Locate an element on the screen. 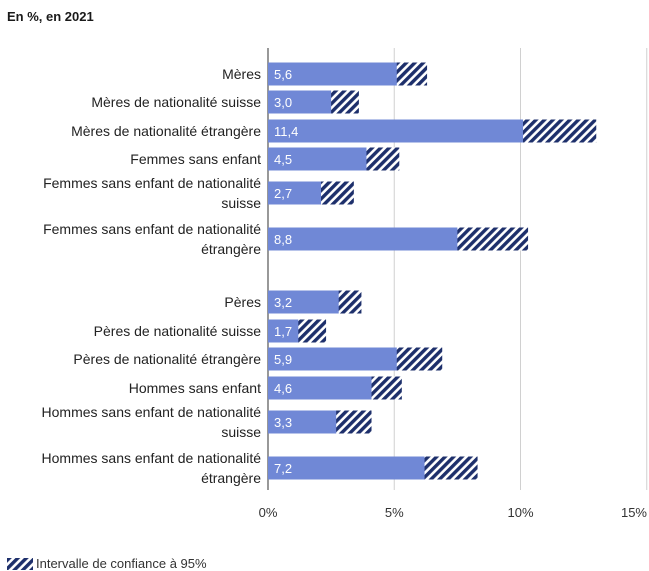 This screenshot has width=649, height=571. x-tick-label: 0% is located at coordinates (268, 512).